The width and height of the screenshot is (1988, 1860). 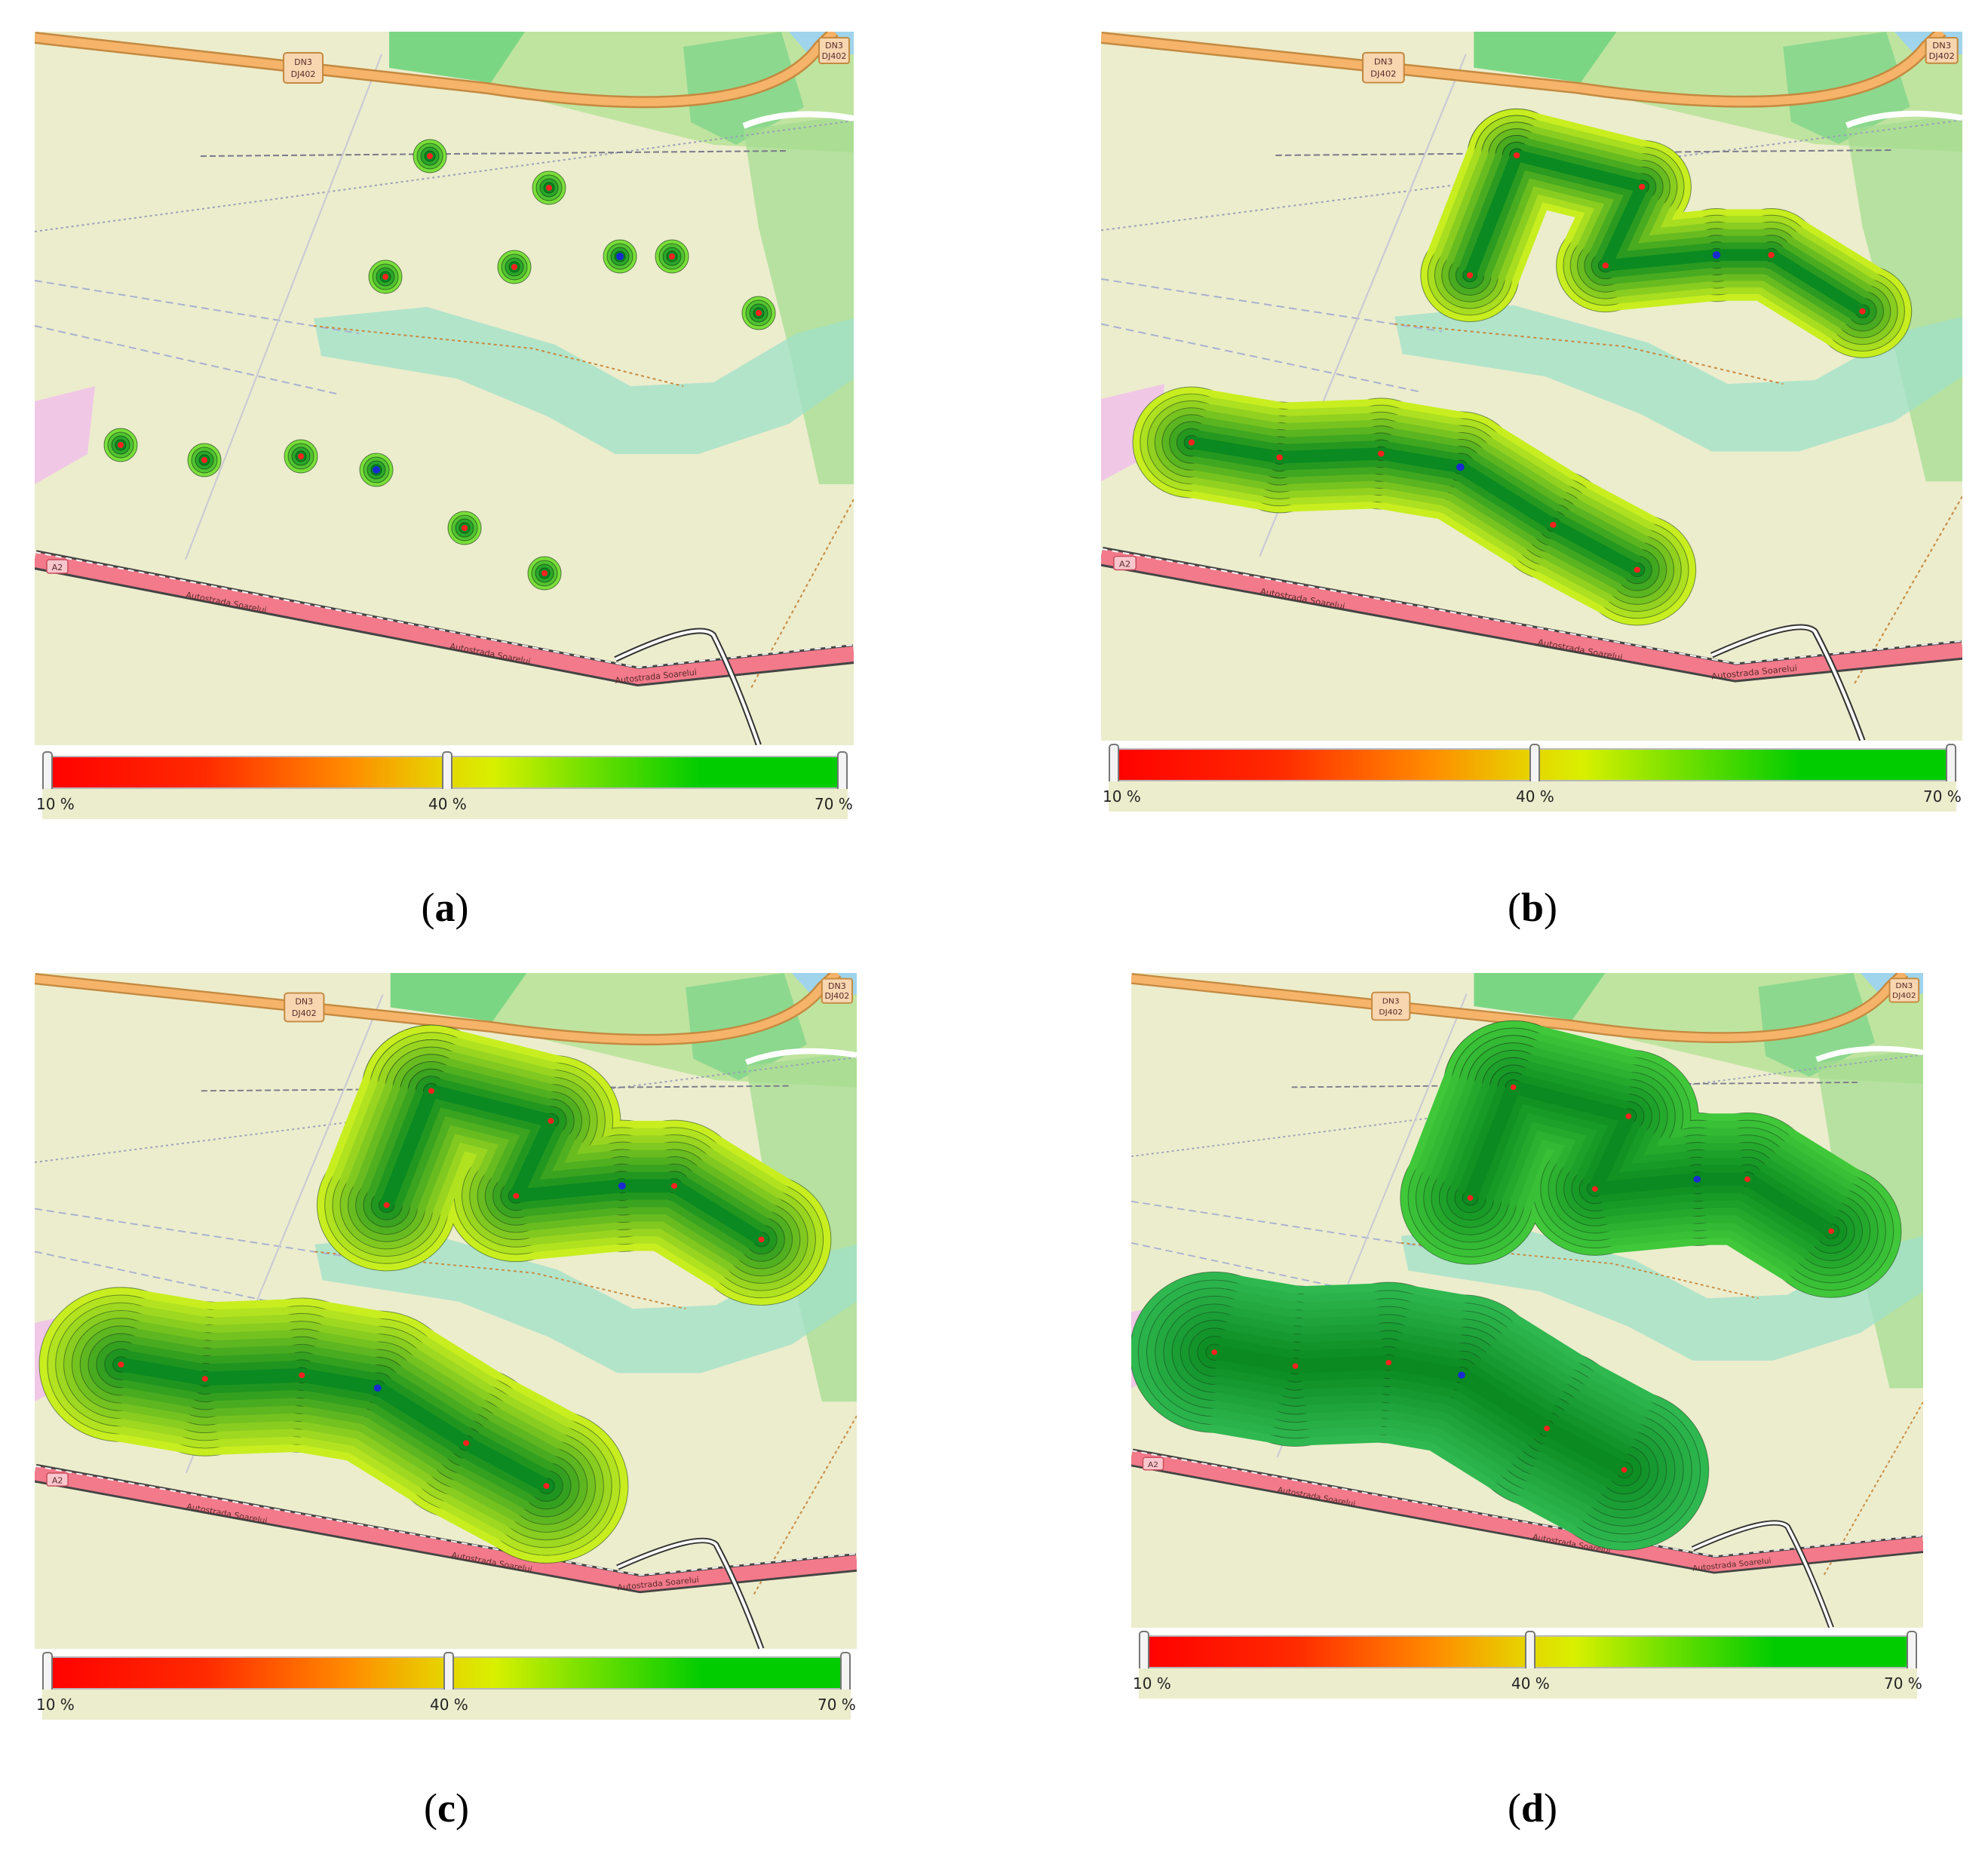 What do you see at coordinates (834, 804) in the screenshot?
I see `legend-tick-70-a: 70 %` at bounding box center [834, 804].